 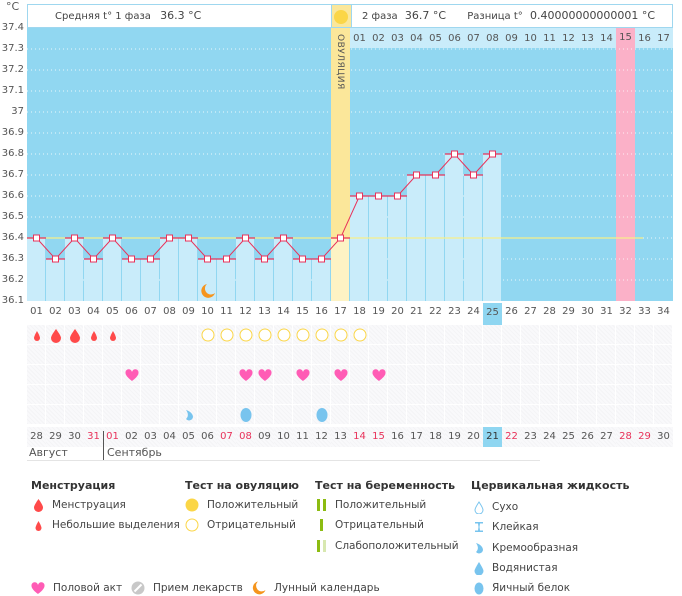 I want to click on calendar-date: 16, so click(x=397, y=437).